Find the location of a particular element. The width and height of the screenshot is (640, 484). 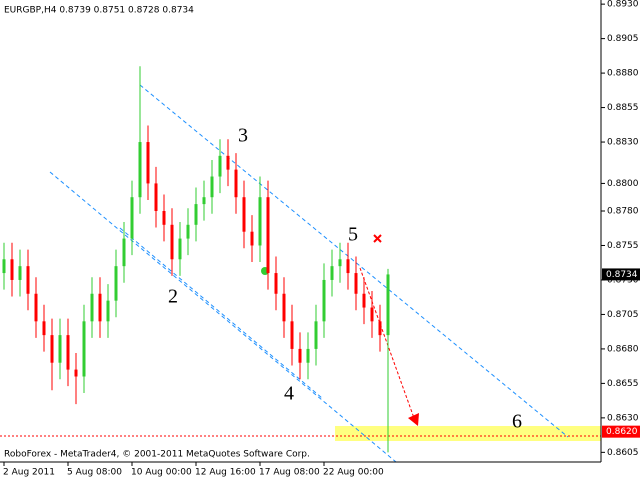

y-tick-label: 0.8855 is located at coordinates (623, 108).